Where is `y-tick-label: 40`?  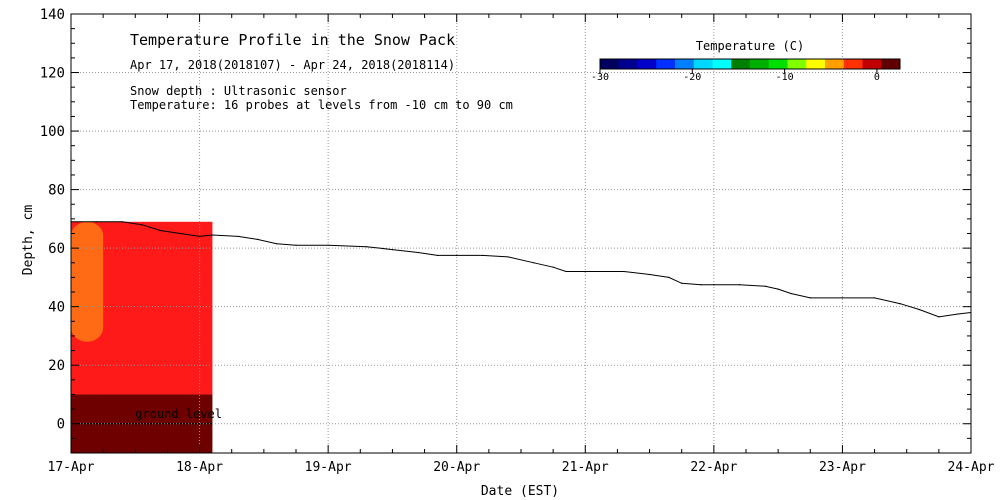
y-tick-label: 40 is located at coordinates (56, 308).